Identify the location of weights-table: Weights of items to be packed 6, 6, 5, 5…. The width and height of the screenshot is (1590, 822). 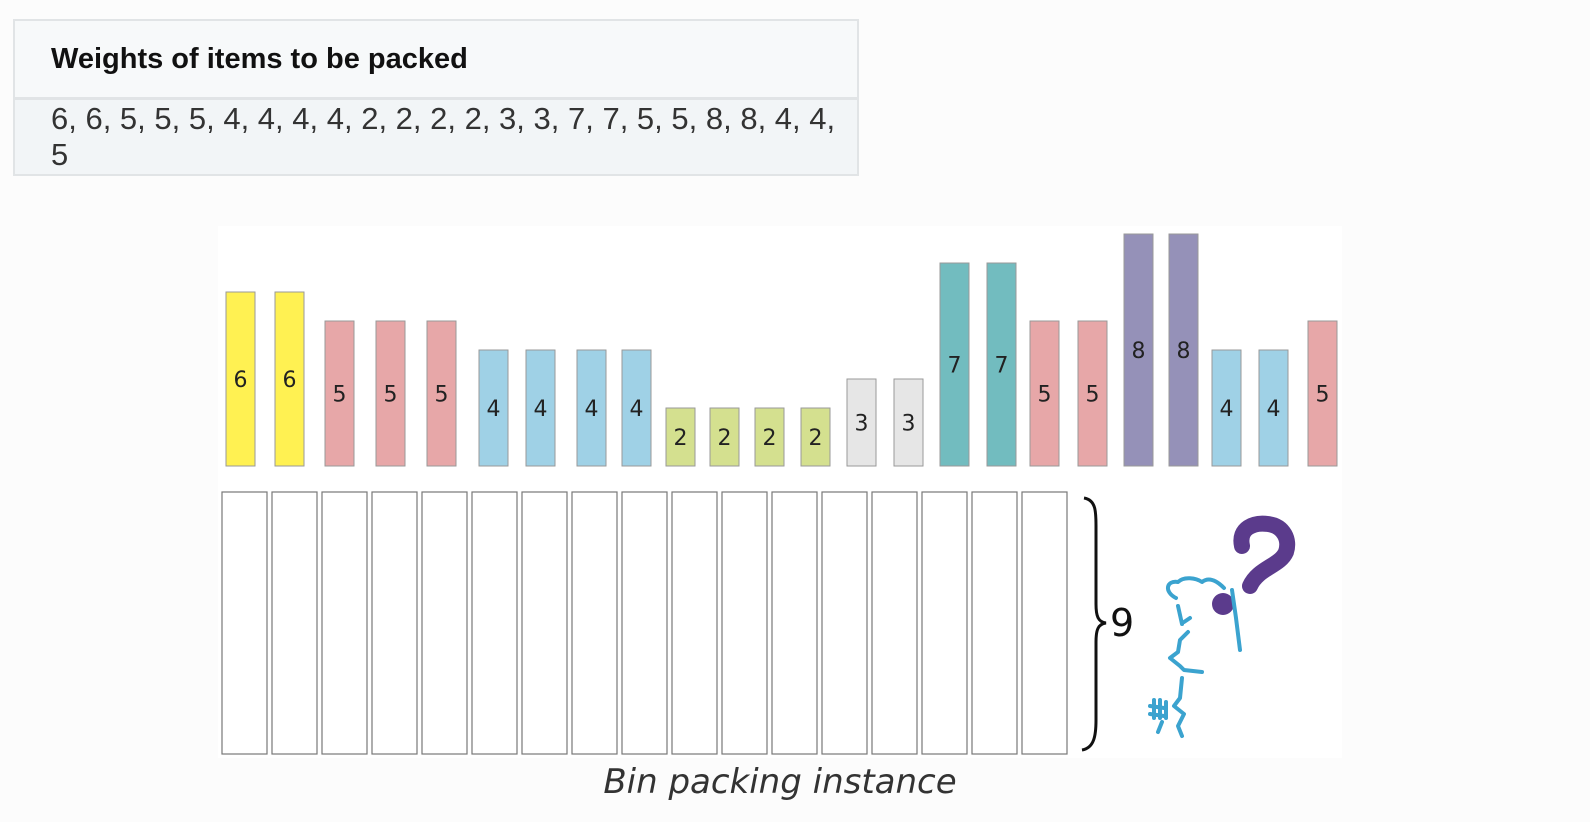
(436, 97).